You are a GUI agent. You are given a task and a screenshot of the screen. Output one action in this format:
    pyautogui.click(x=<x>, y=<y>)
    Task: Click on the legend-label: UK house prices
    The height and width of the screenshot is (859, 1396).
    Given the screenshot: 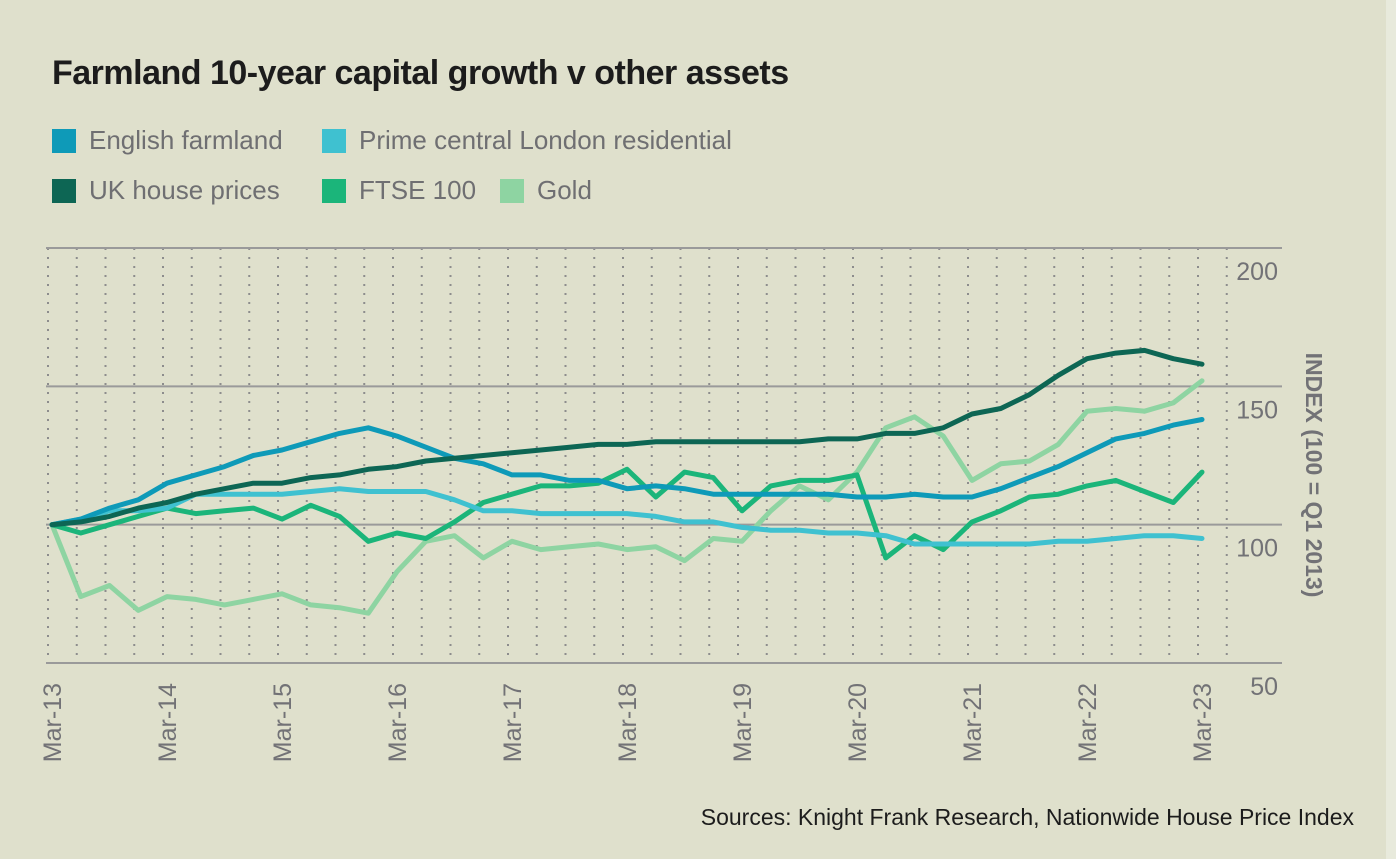 What is the action you would take?
    pyautogui.click(x=184, y=190)
    